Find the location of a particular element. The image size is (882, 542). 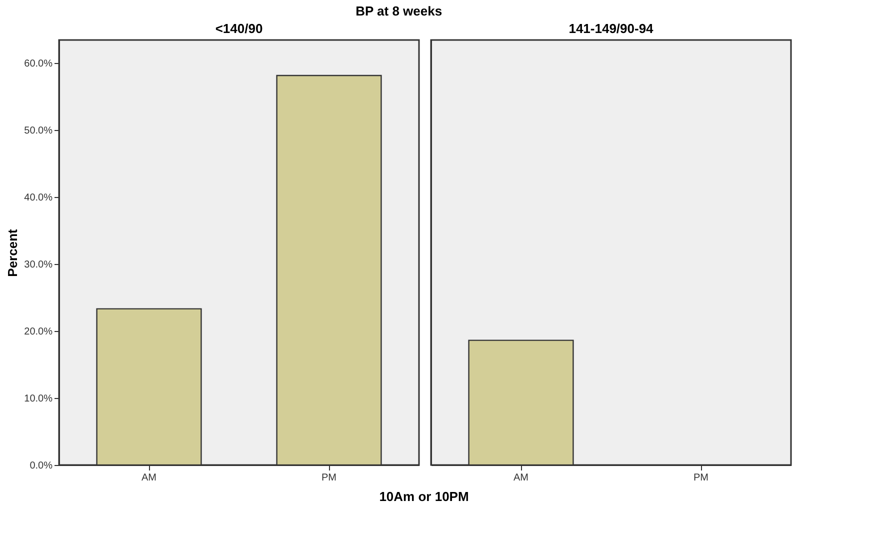

y-tick-label: 50.0% is located at coordinates (38, 130).